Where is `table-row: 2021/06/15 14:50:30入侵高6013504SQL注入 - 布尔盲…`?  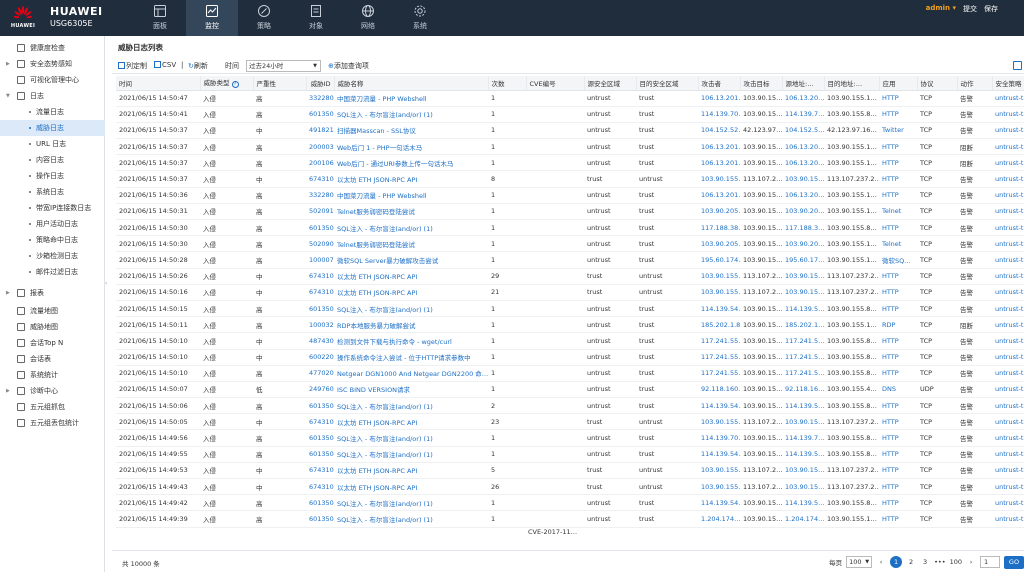 table-row: 2021/06/15 14:50:30入侵高6013504SQL注入 - 布尔盲… is located at coordinates (570, 228).